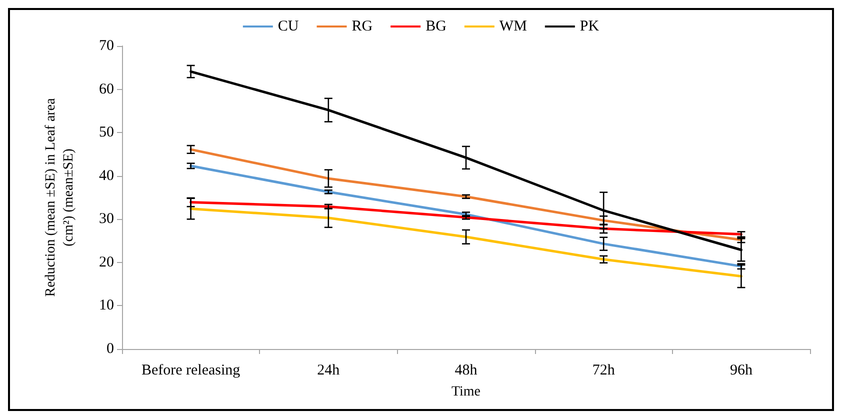 The height and width of the screenshot is (419, 842). What do you see at coordinates (513, 26) in the screenshot?
I see `legend-label: WM` at bounding box center [513, 26].